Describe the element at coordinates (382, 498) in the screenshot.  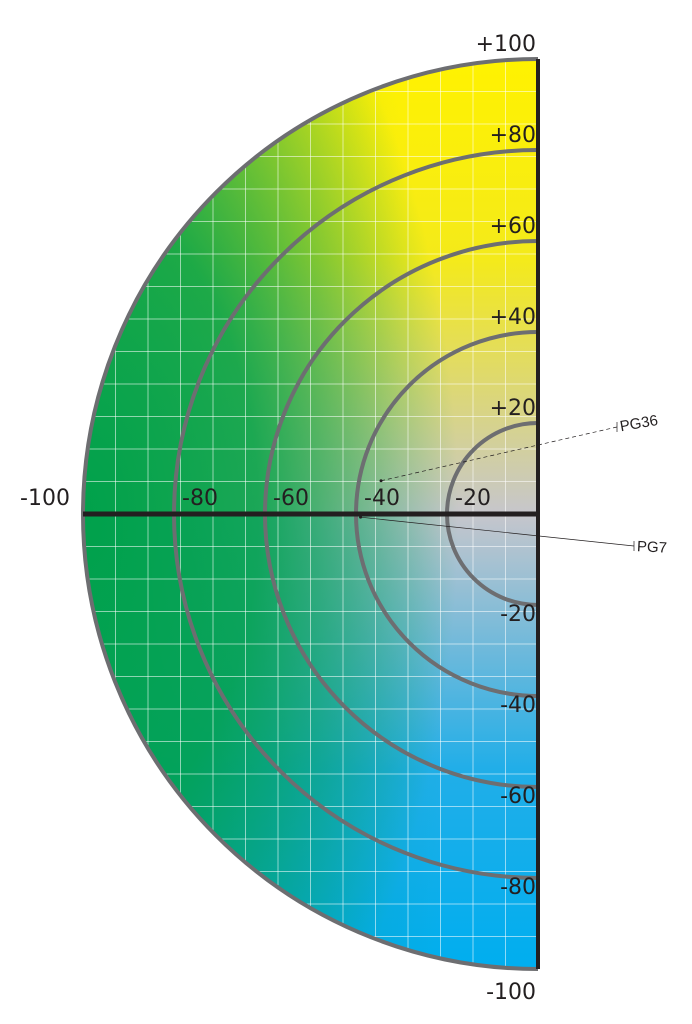
I see `horizontal-tick-label: -40` at that location.